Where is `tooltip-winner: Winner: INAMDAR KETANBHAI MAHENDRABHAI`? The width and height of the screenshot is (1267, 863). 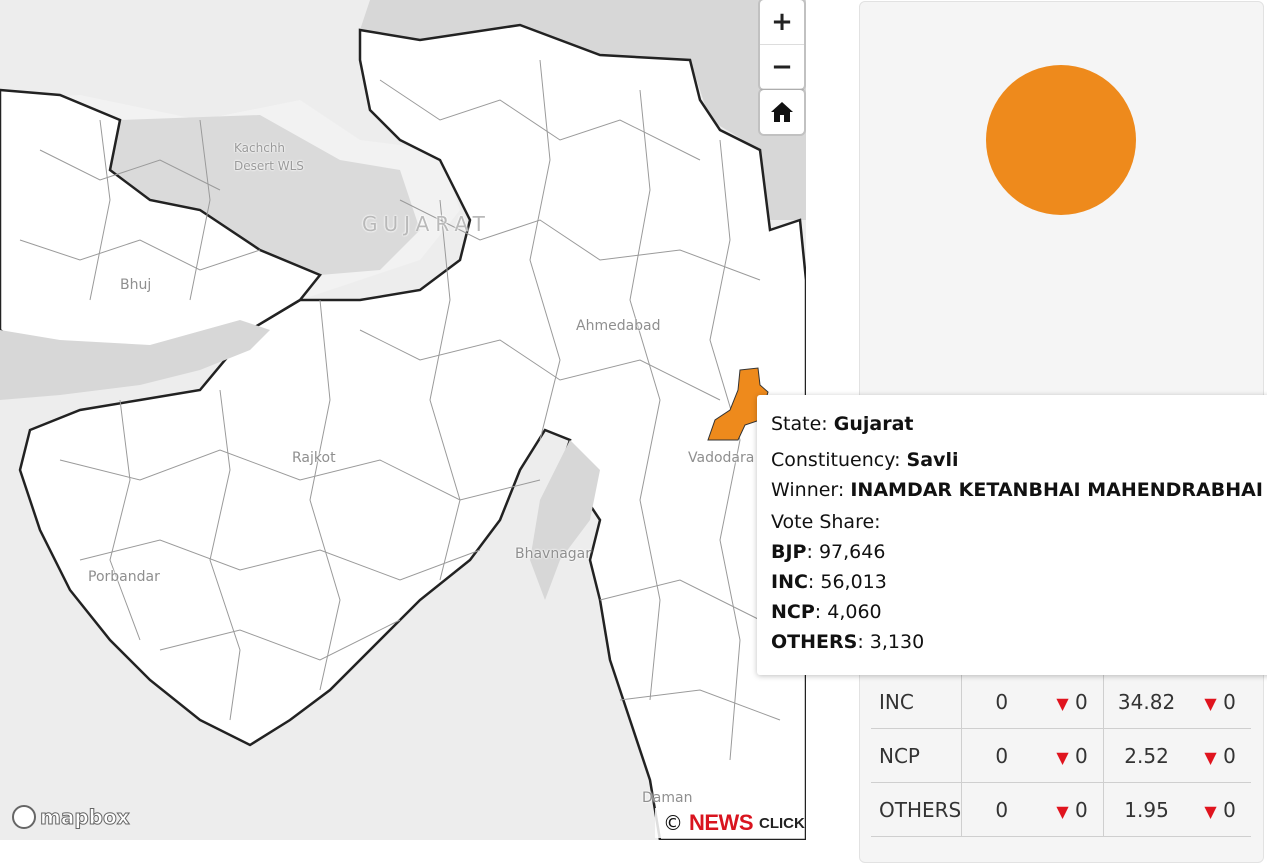 tooltip-winner: Winner: INAMDAR KETANBHAI MAHENDRABHAI is located at coordinates (1017, 490).